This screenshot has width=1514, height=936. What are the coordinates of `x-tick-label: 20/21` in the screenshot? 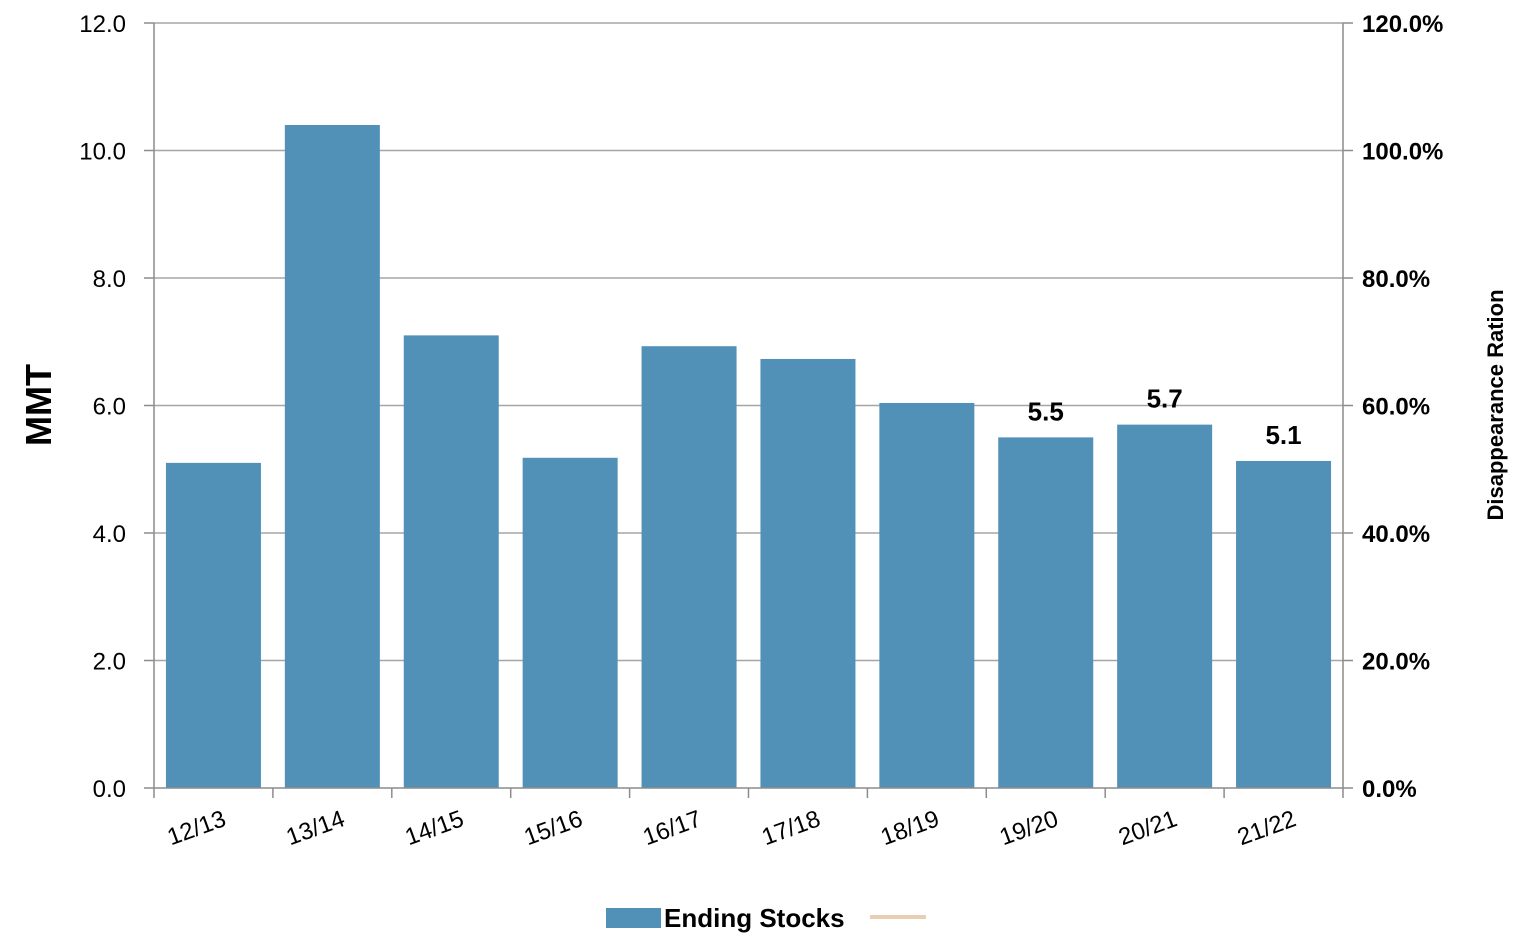 It's located at (1148, 828).